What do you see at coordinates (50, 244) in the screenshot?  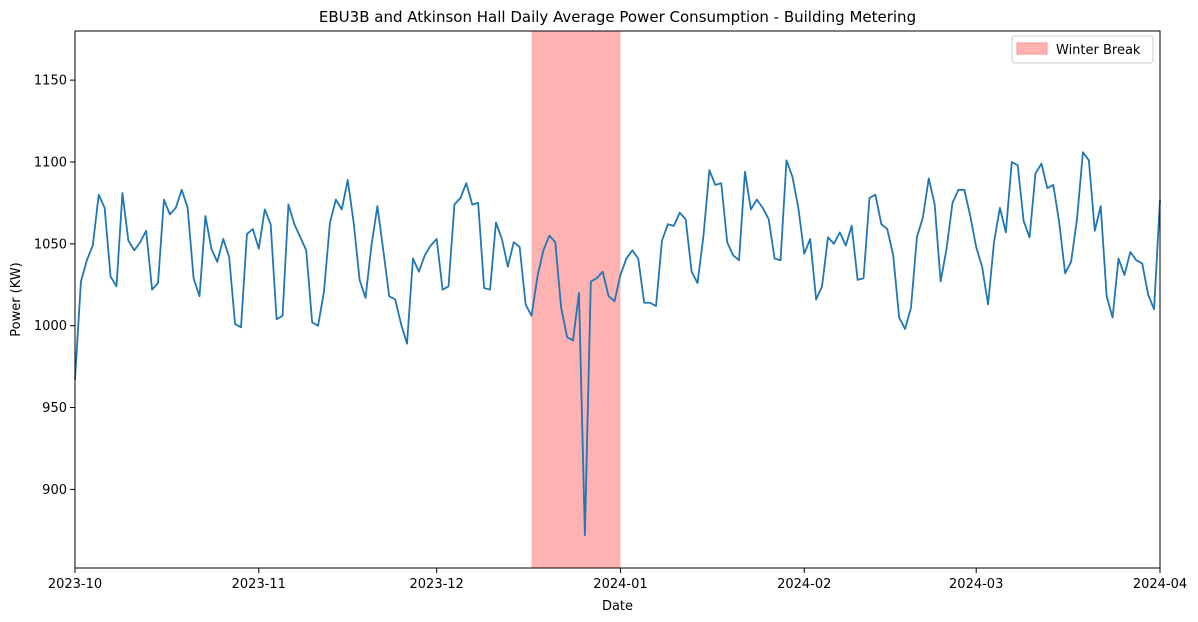 I see `y-tick-label: 1050` at bounding box center [50, 244].